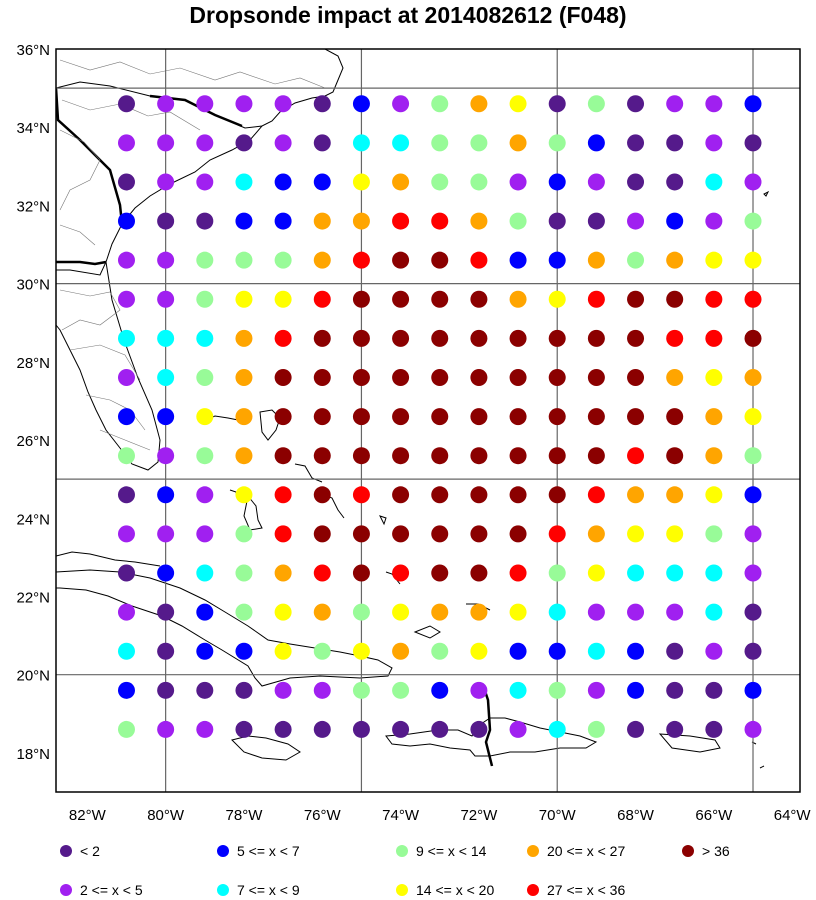  I want to click on y-tick-label: 30°N, so click(33, 285).